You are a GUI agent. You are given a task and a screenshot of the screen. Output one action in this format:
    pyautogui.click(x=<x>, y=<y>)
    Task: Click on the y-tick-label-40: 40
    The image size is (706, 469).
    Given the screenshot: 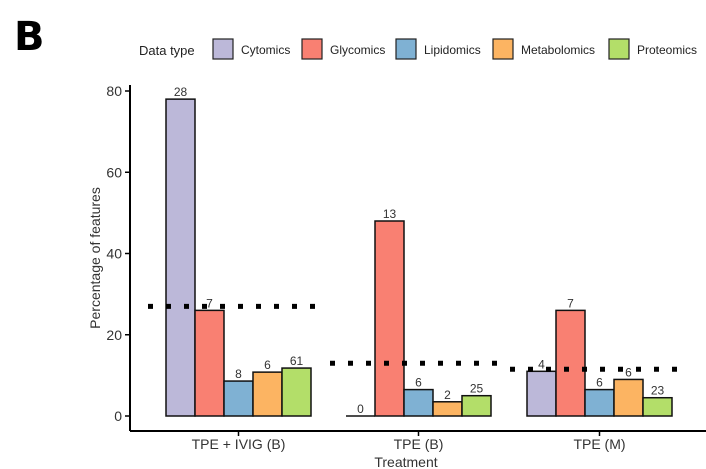 What is the action you would take?
    pyautogui.click(x=114, y=254)
    